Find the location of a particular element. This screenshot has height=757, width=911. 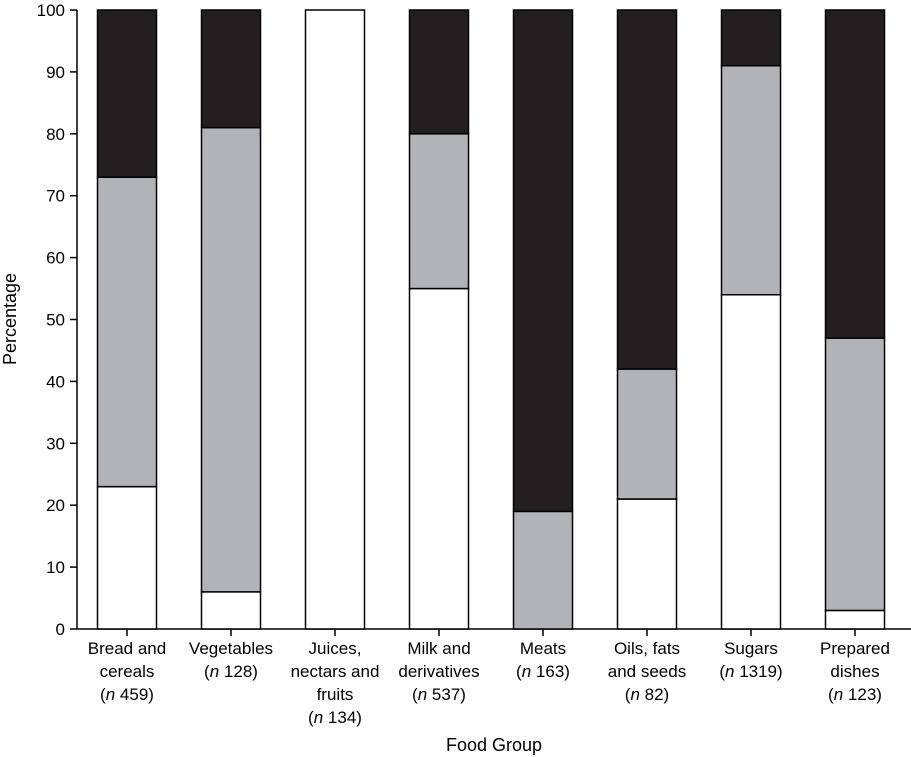

y-tick-label: 90 is located at coordinates (55, 72).